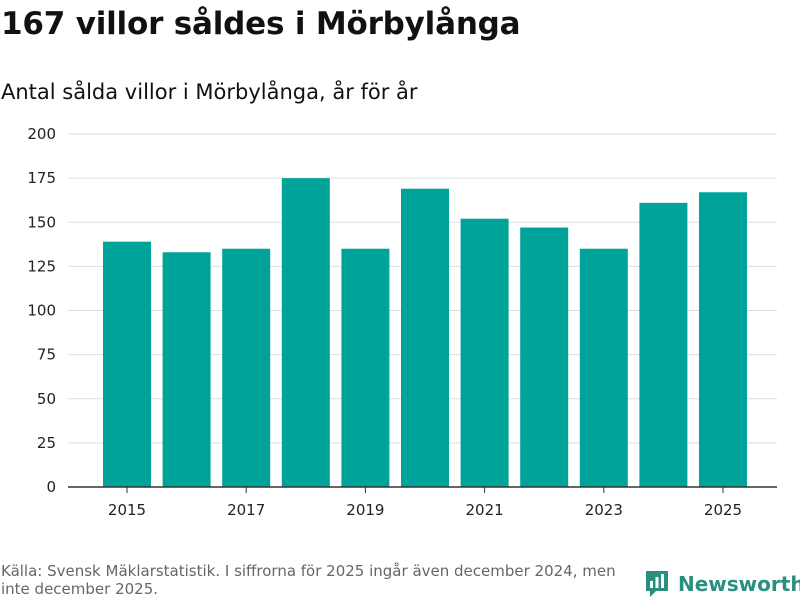 The height and width of the screenshot is (600, 800). Describe the element at coordinates (246, 367) in the screenshot. I see `bar-2017` at that location.